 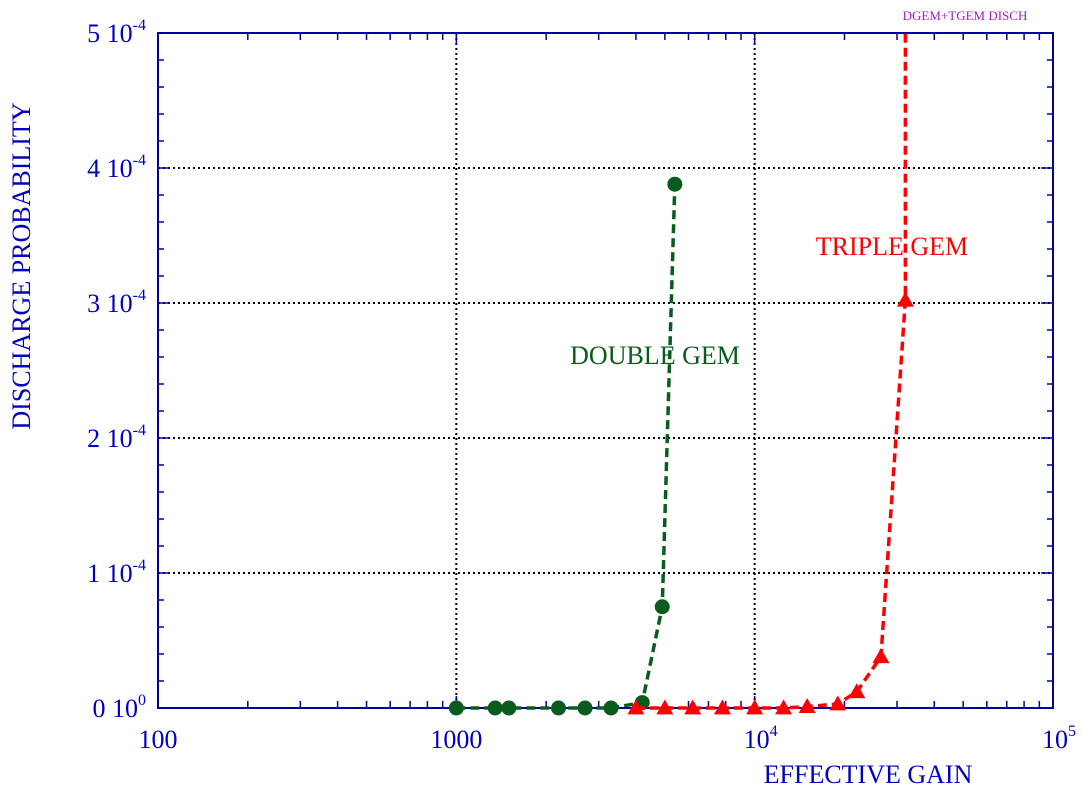 I want to click on x-tick-label: 10⁵, so click(x=1059, y=738).